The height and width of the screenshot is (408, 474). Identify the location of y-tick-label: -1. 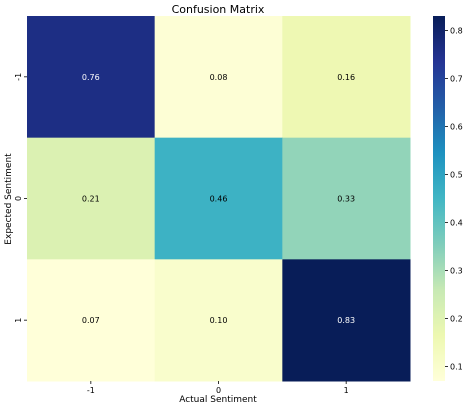
(18, 77).